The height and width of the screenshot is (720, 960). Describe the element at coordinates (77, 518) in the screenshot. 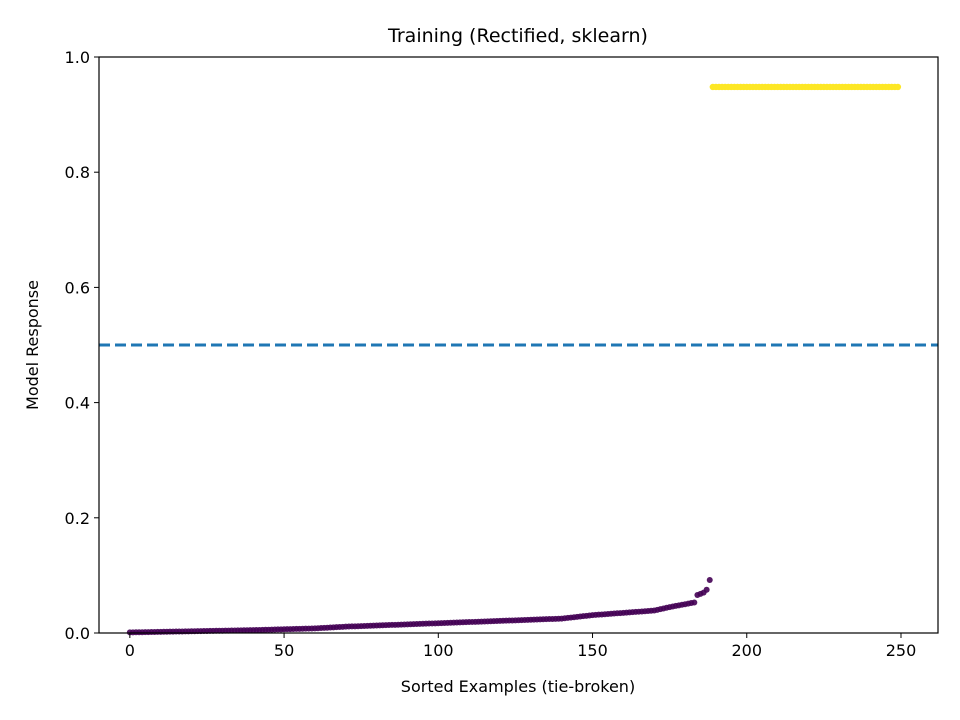

I see `y-tick-label: 0.2` at that location.